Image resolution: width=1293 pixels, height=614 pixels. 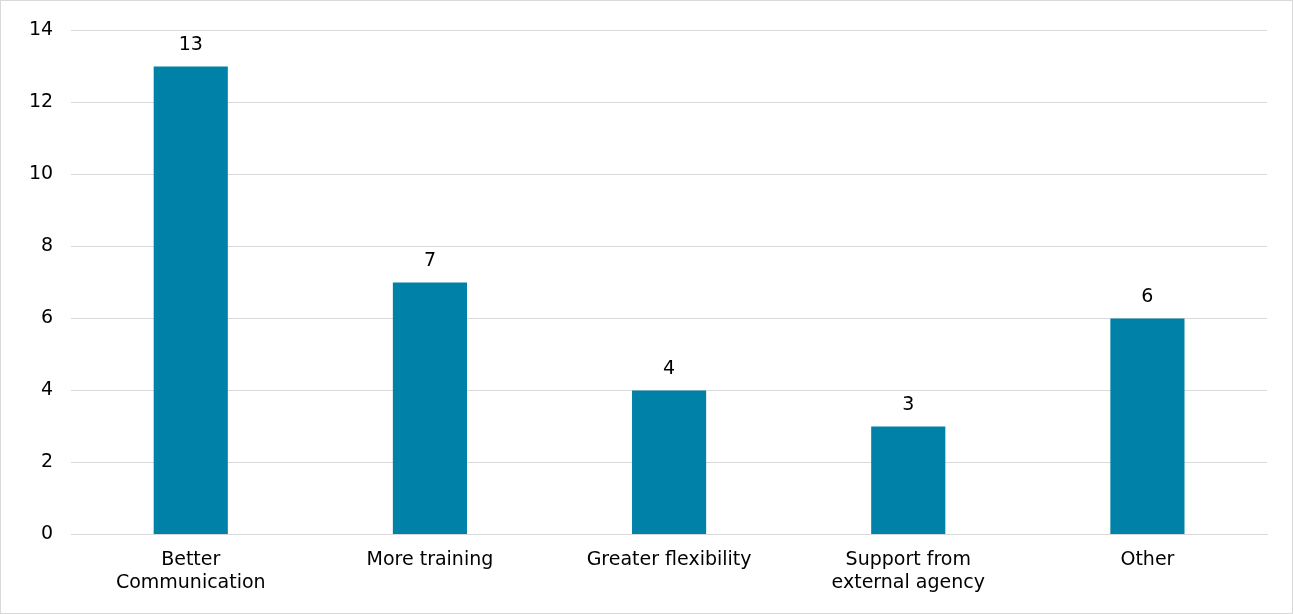 What do you see at coordinates (1147, 557) in the screenshot?
I see `x-tick-label: Other` at bounding box center [1147, 557].